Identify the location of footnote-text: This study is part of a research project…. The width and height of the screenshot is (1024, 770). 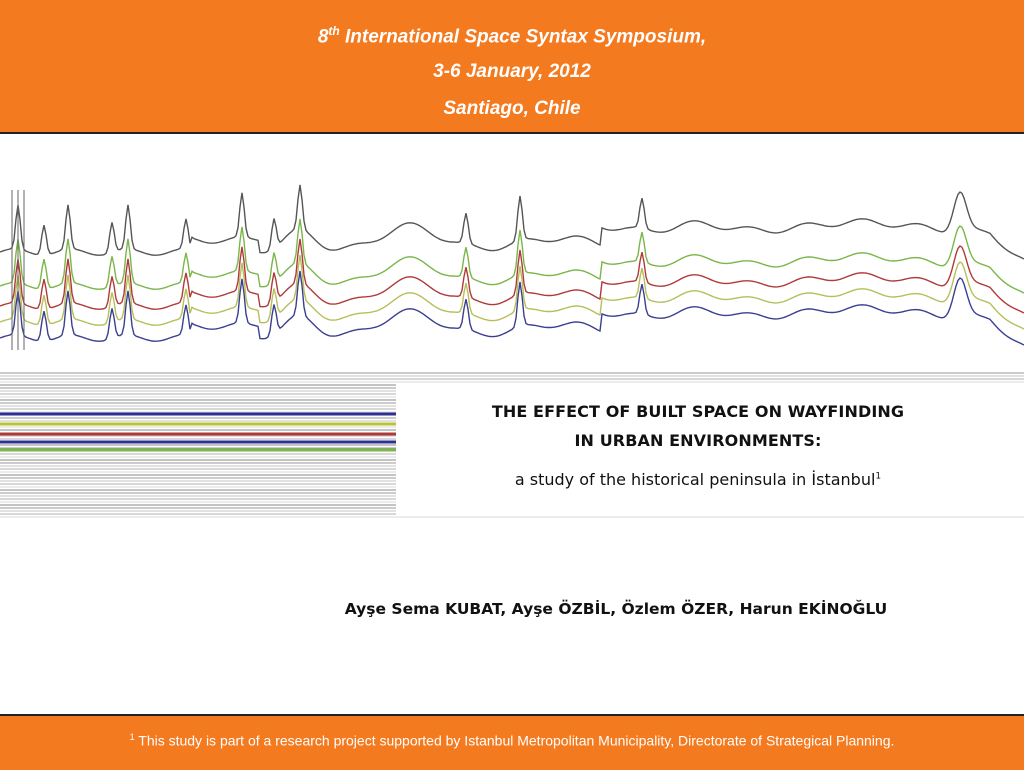
(514, 740).